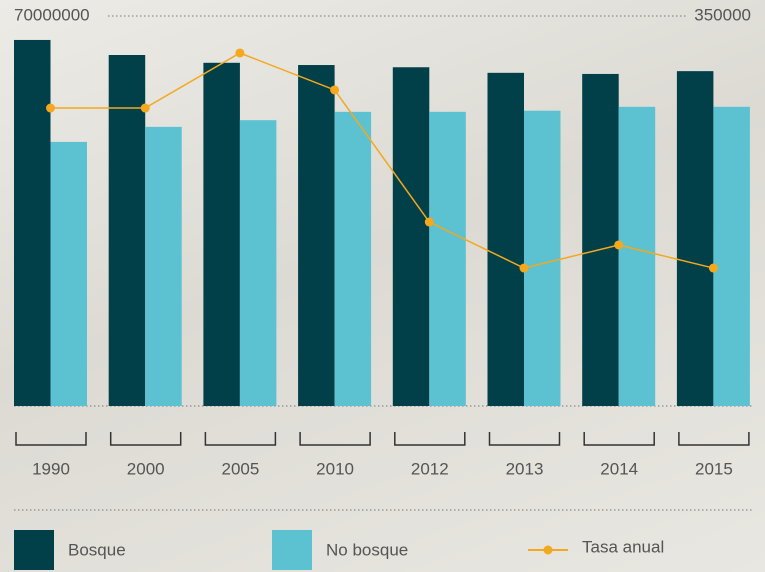 This screenshot has width=765, height=572. What do you see at coordinates (525, 468) in the screenshot?
I see `x-tick-label: 2013` at bounding box center [525, 468].